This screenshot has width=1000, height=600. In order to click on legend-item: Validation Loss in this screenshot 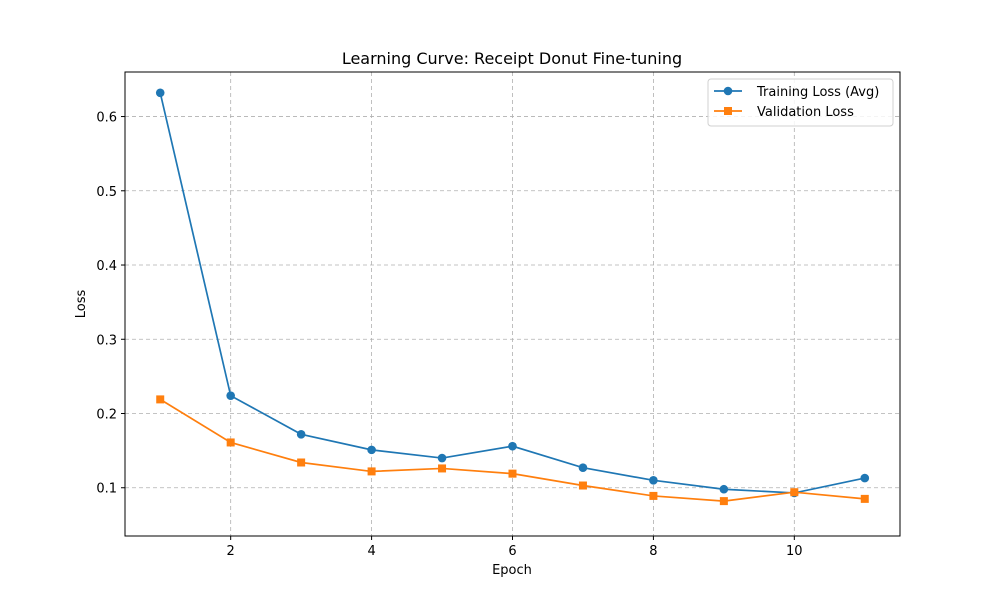, I will do `click(784, 112)`.